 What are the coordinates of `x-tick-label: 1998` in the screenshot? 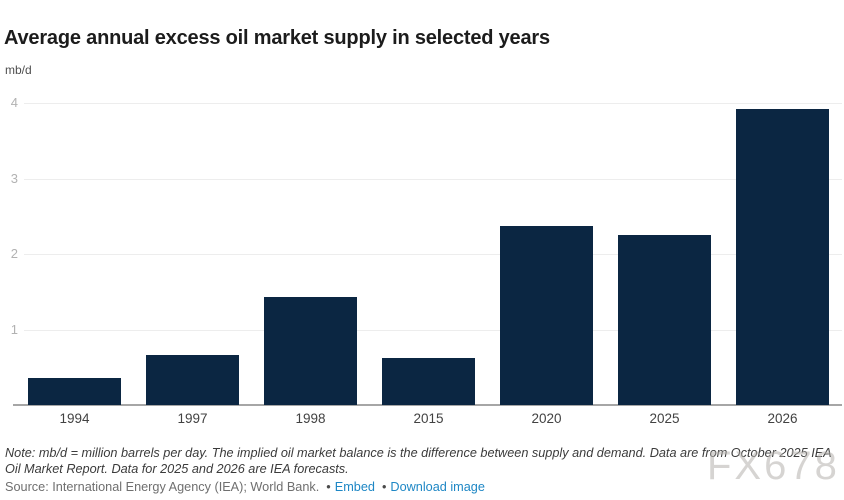 It's located at (310, 418).